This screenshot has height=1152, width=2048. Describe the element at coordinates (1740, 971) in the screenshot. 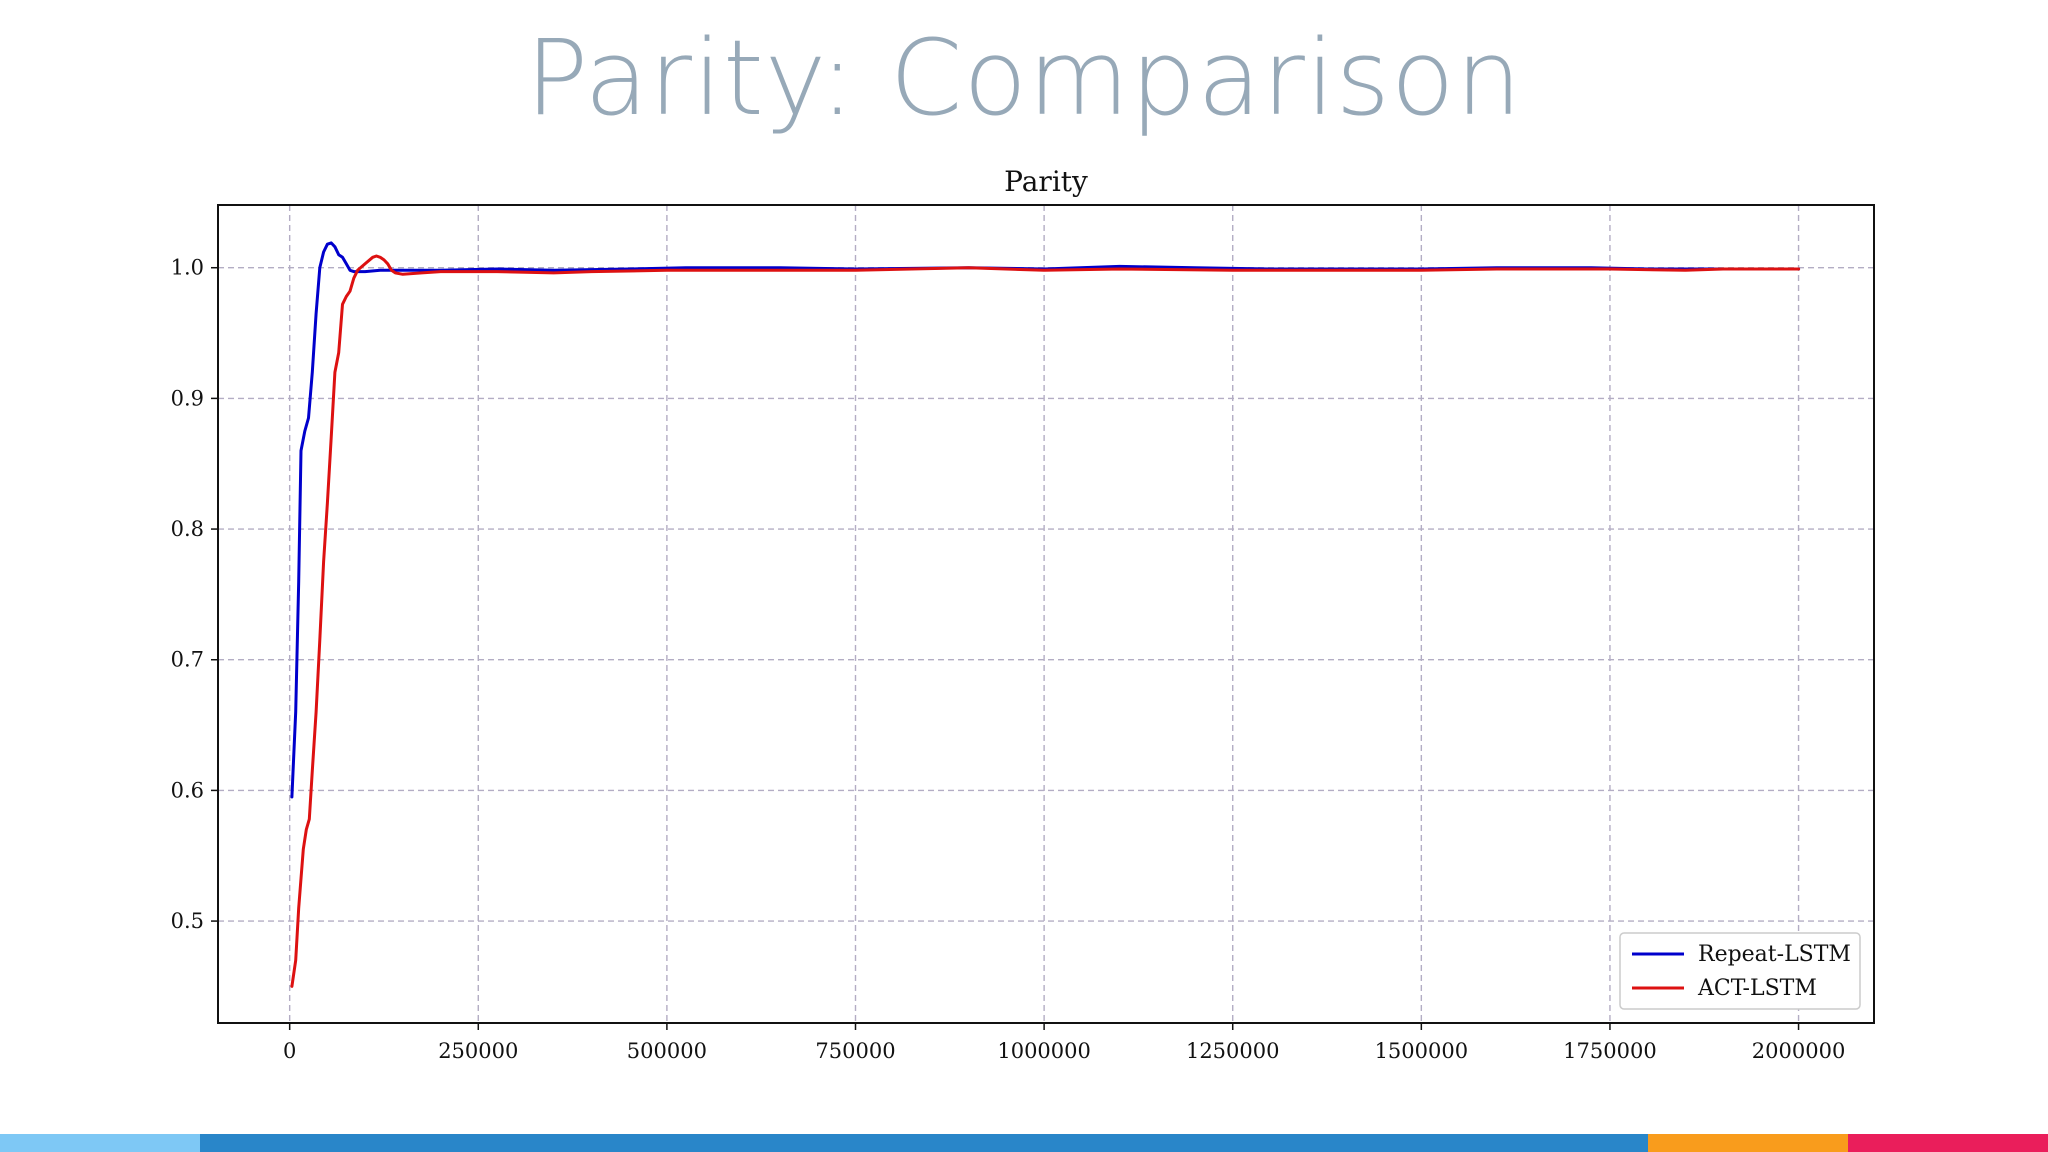

I see `legend-box` at that location.